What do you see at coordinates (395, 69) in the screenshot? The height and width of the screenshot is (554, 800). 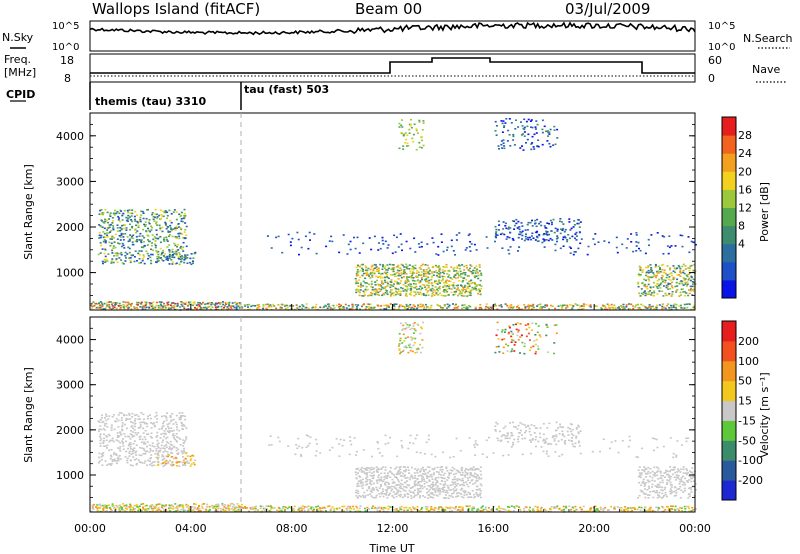 I see `freq-strip: Freq. [MHz] 18 8 60 0 Nave` at bounding box center [395, 69].